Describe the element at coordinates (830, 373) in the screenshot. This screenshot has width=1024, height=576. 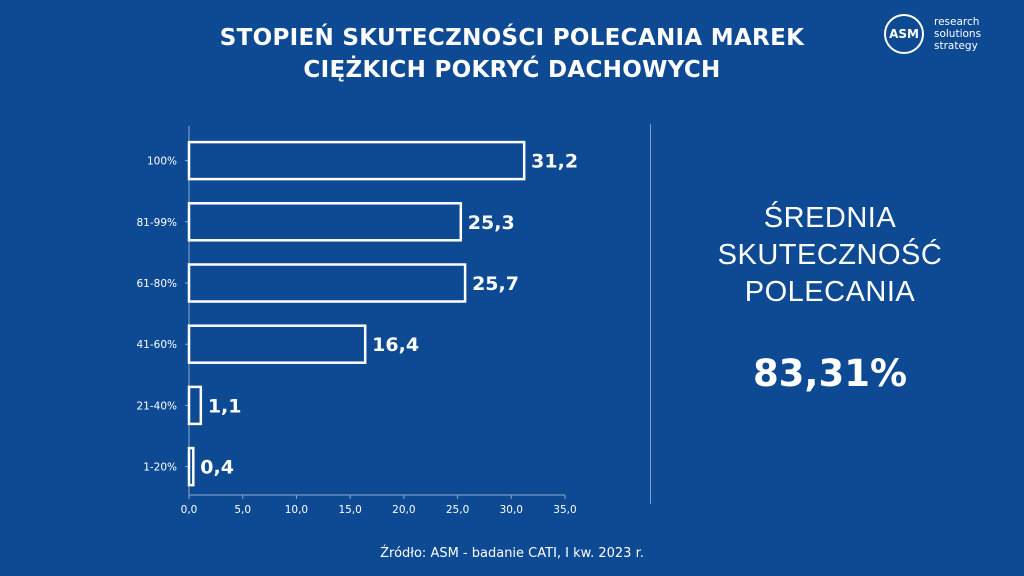
I see `average-value: 83,31%` at that location.